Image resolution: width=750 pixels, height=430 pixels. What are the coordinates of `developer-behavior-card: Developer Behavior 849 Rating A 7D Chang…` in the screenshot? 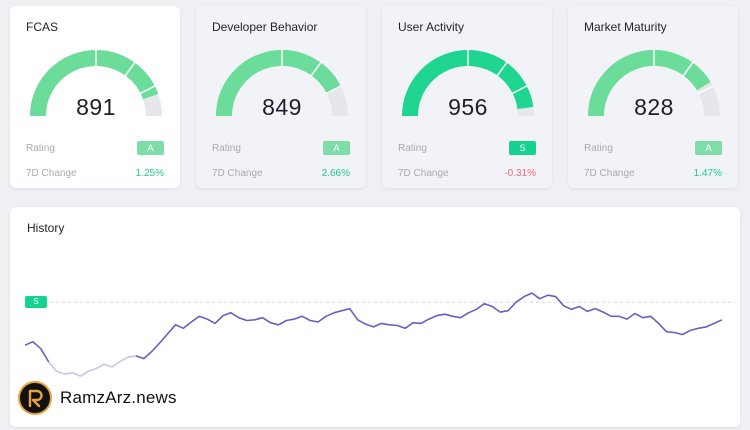 It's located at (281, 97).